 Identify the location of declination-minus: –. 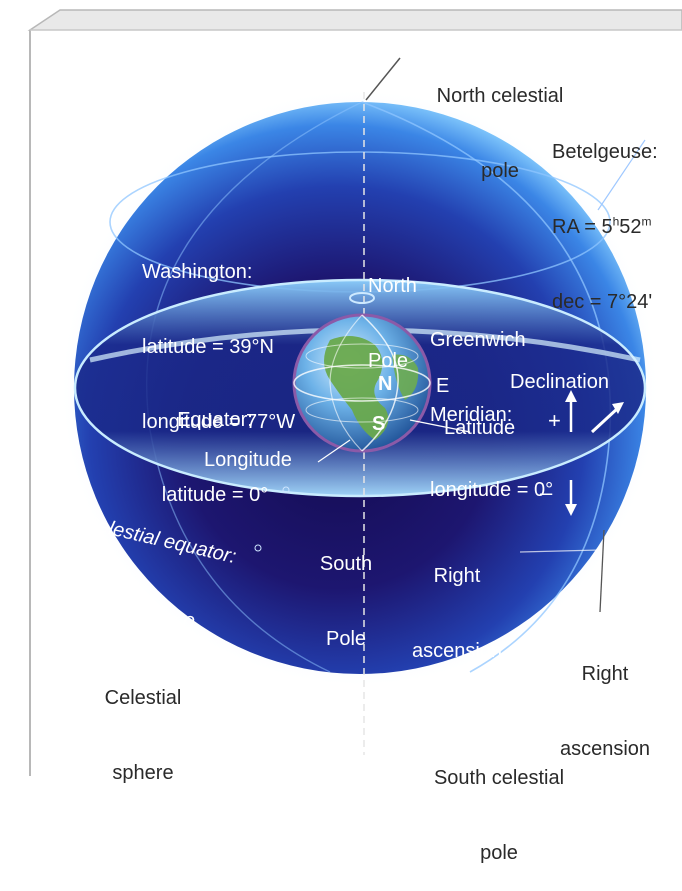
(546, 492).